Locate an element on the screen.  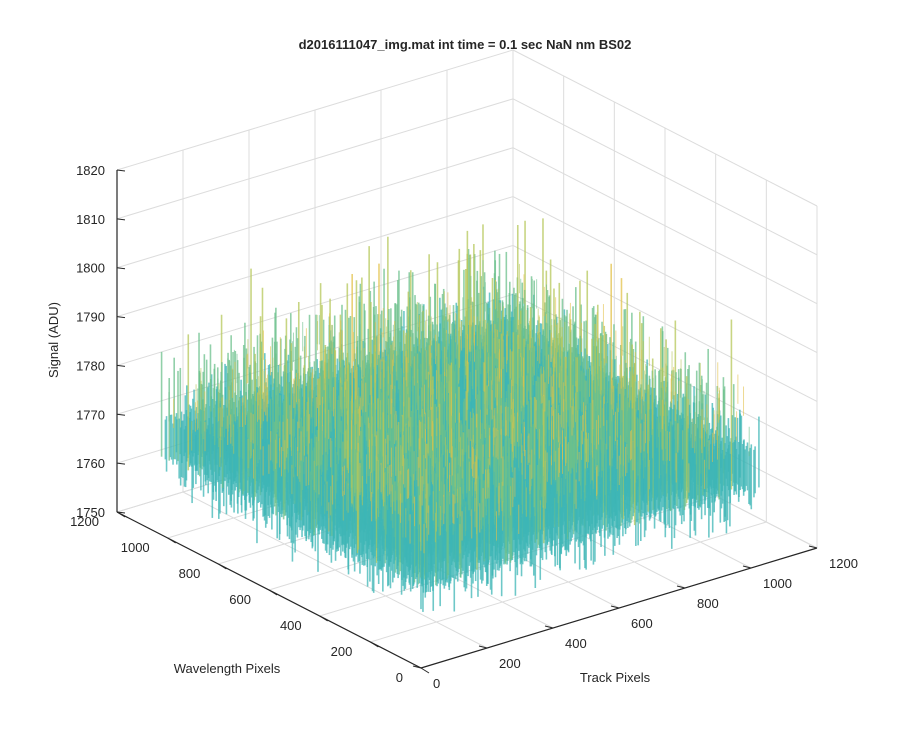
grid-line is located at coordinates (568, 582).